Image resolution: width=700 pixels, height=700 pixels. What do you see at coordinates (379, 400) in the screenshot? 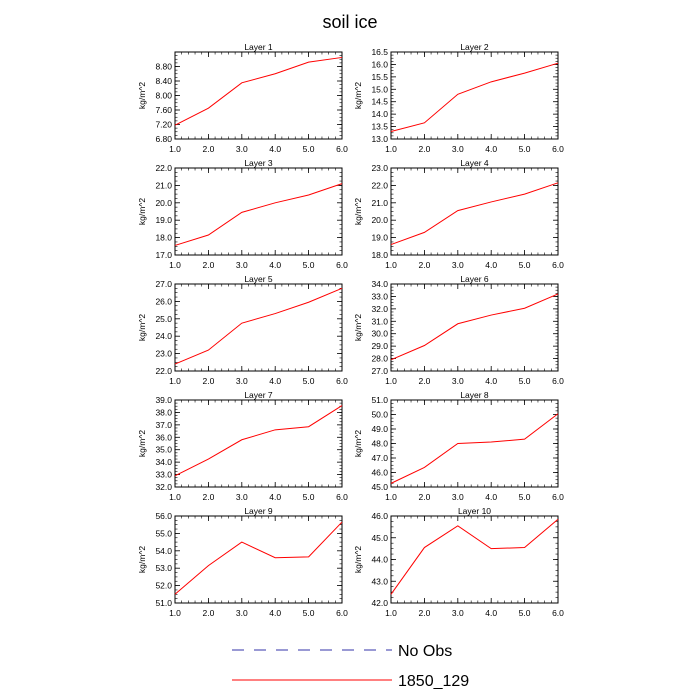
I see `y-tick-label: 51.0` at bounding box center [379, 400].